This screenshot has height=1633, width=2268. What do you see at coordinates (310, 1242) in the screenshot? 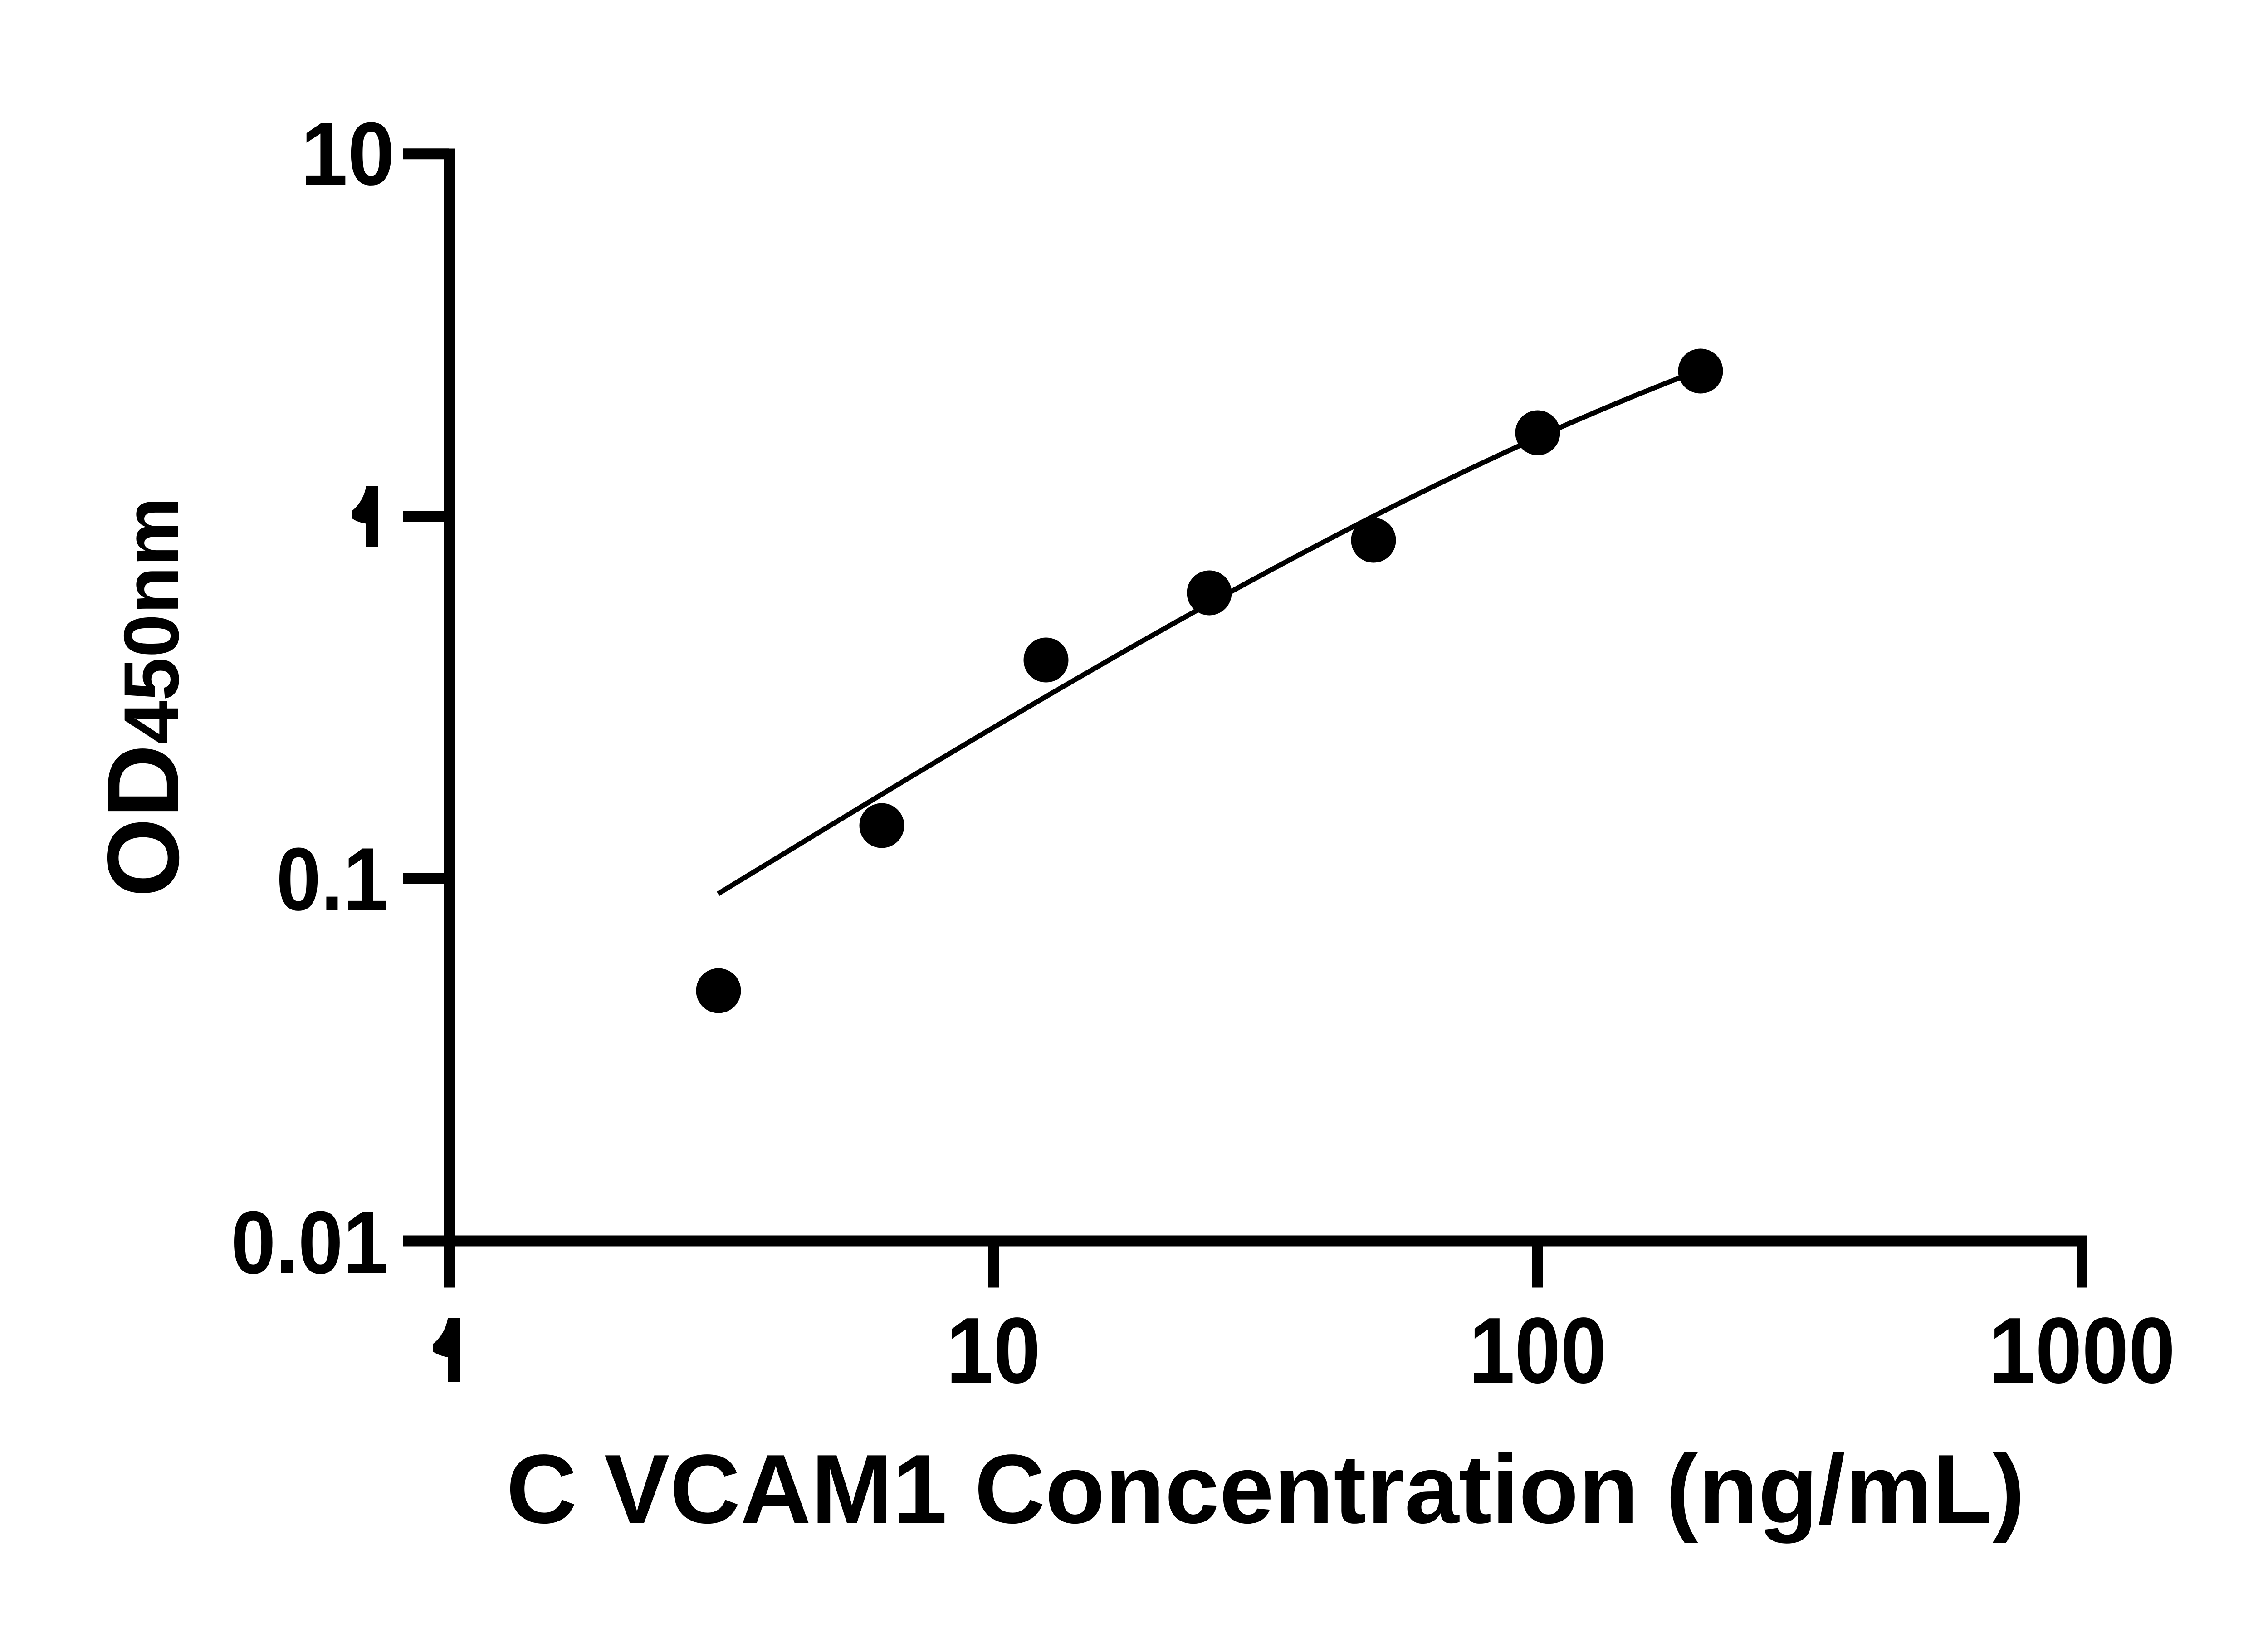
I see `svg-text: 0.01` at bounding box center [310, 1242].